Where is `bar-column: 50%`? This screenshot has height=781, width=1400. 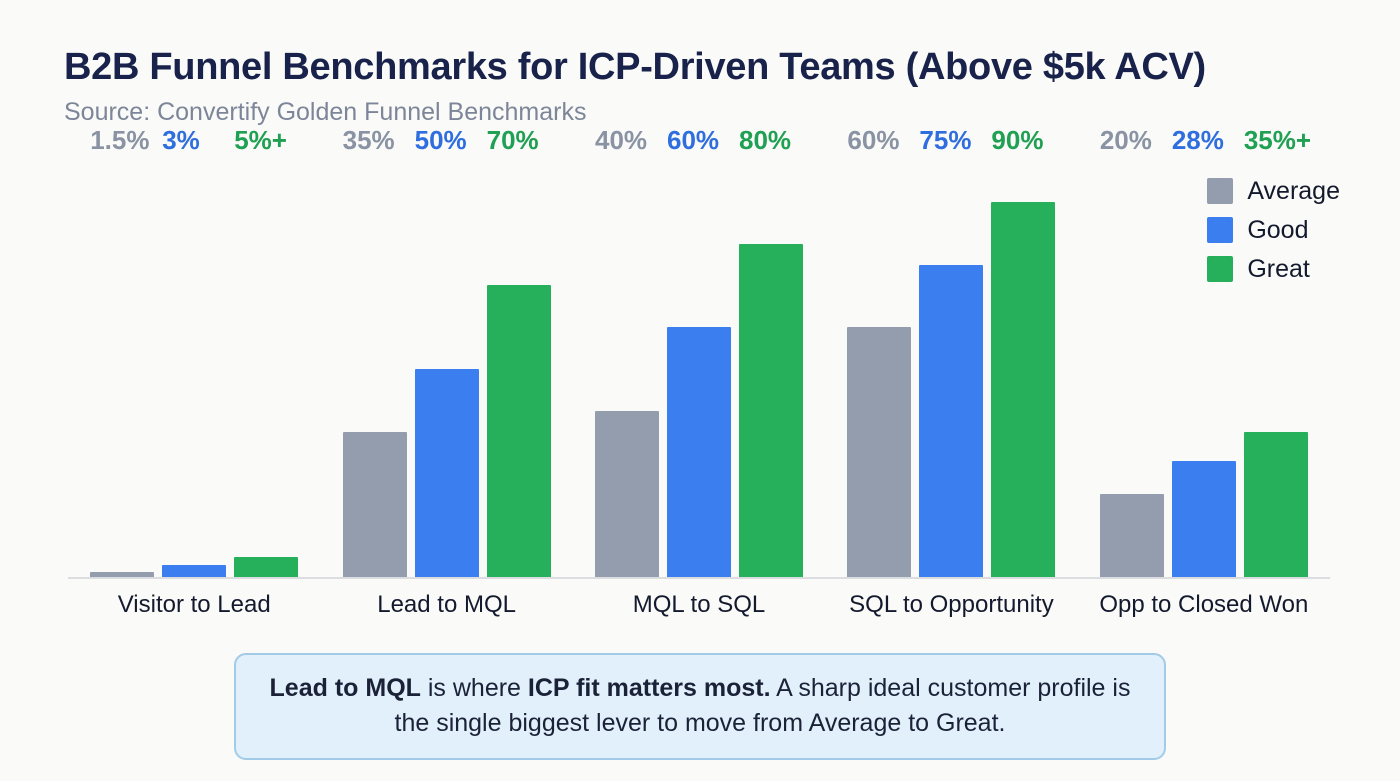
bar-column: 50% is located at coordinates (446, 352).